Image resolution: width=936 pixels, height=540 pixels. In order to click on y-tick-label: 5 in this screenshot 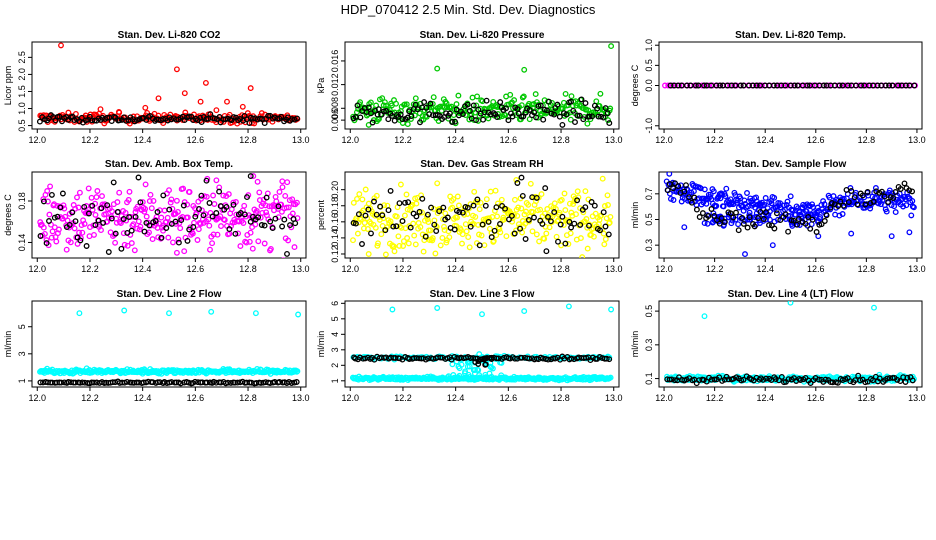, I will do `click(335, 318)`.